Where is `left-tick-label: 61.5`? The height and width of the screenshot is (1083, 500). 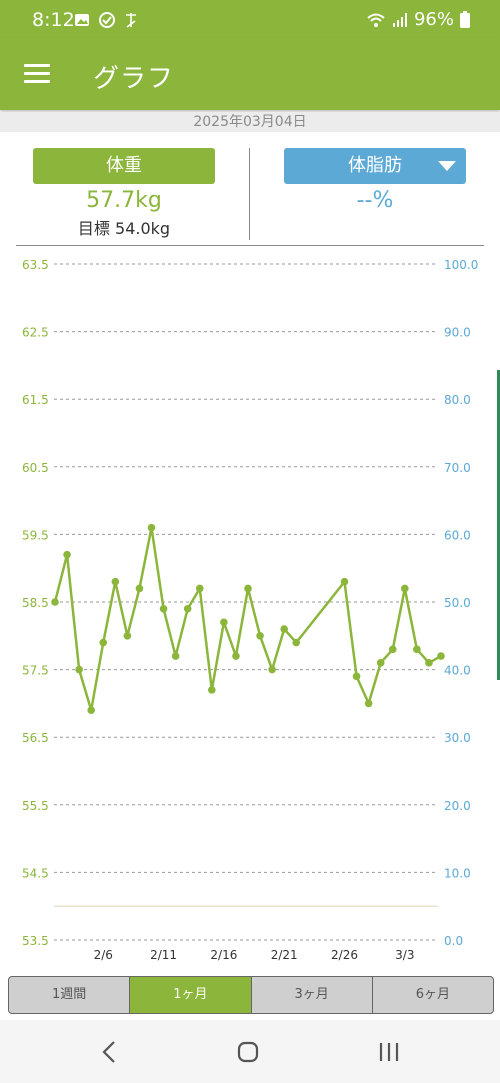 left-tick-label: 61.5 is located at coordinates (35, 400).